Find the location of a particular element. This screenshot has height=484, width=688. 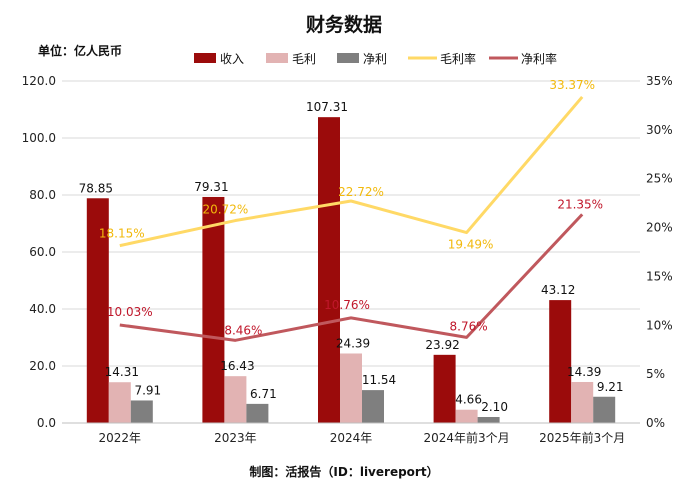

y2-tick-label: 10% is located at coordinates (659, 325).